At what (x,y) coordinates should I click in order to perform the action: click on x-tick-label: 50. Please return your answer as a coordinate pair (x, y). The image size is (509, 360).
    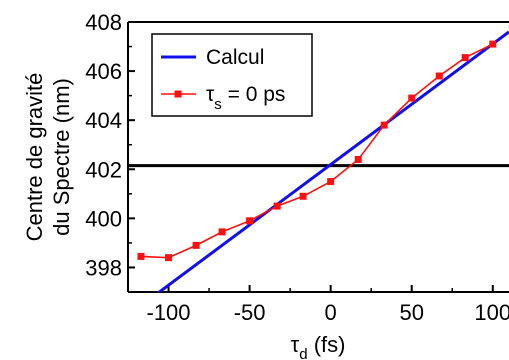
    Looking at the image, I should click on (411, 312).